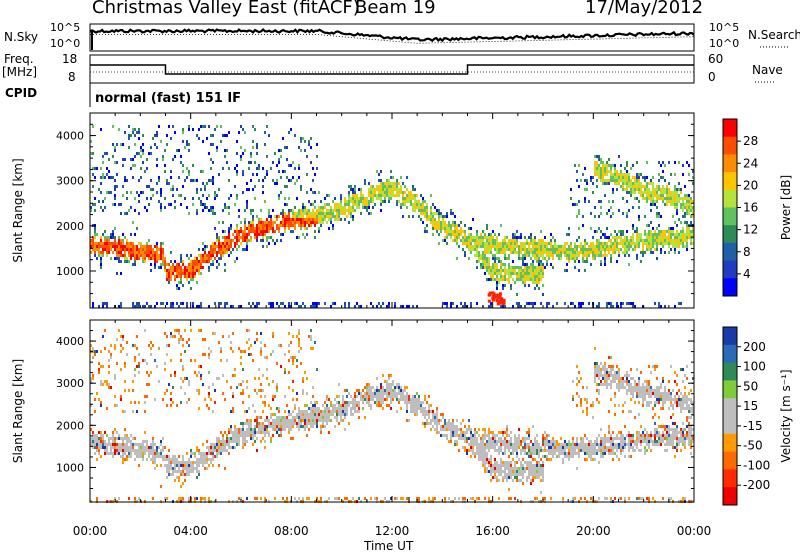 Image resolution: width=800 pixels, height=554 pixels. I want to click on power-colorbar-tick: 16, so click(750, 208).